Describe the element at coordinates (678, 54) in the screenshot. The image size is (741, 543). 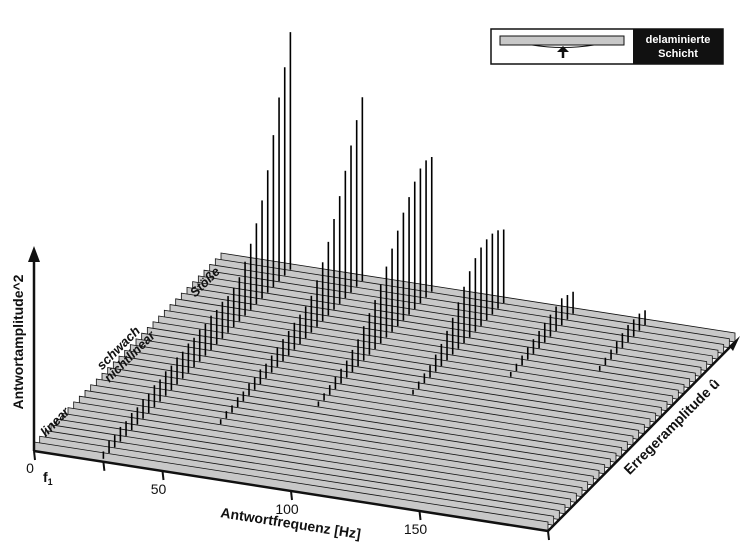
I see `inset-label-line-2: Schicht` at that location.